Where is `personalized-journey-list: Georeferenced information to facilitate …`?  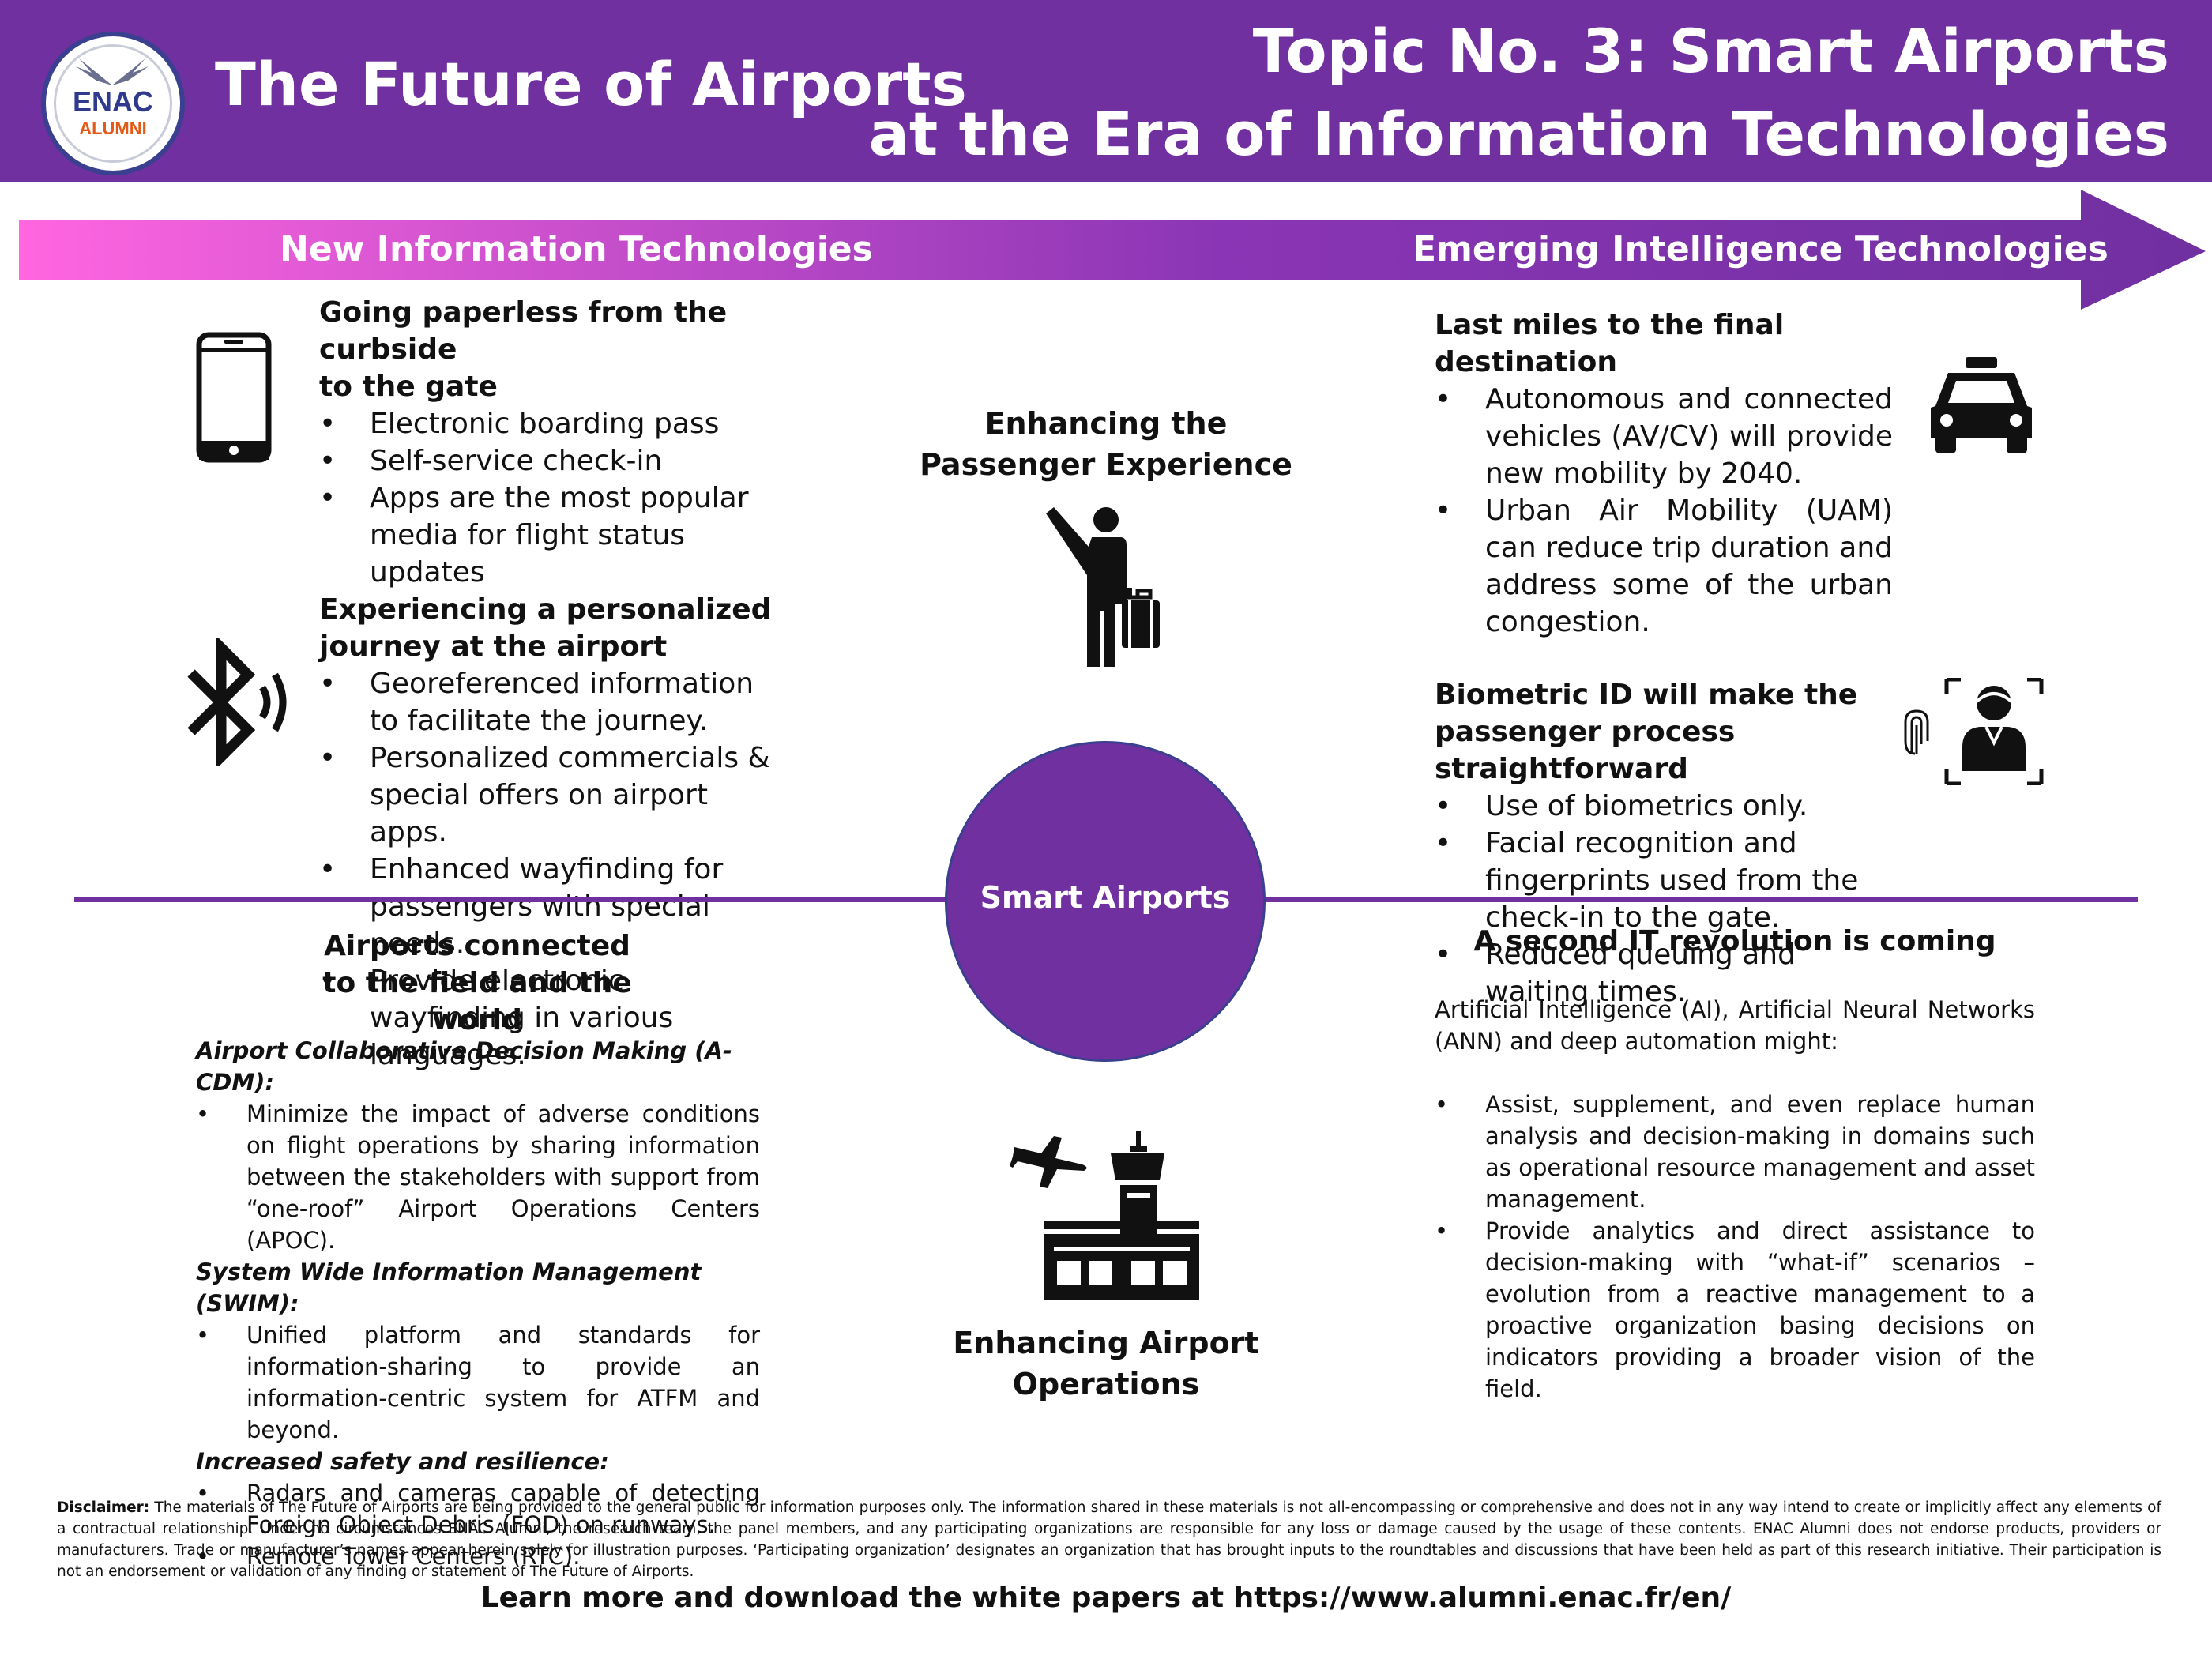 personalized-journey-list: Georeferenced information to facilitate … is located at coordinates (548, 869).